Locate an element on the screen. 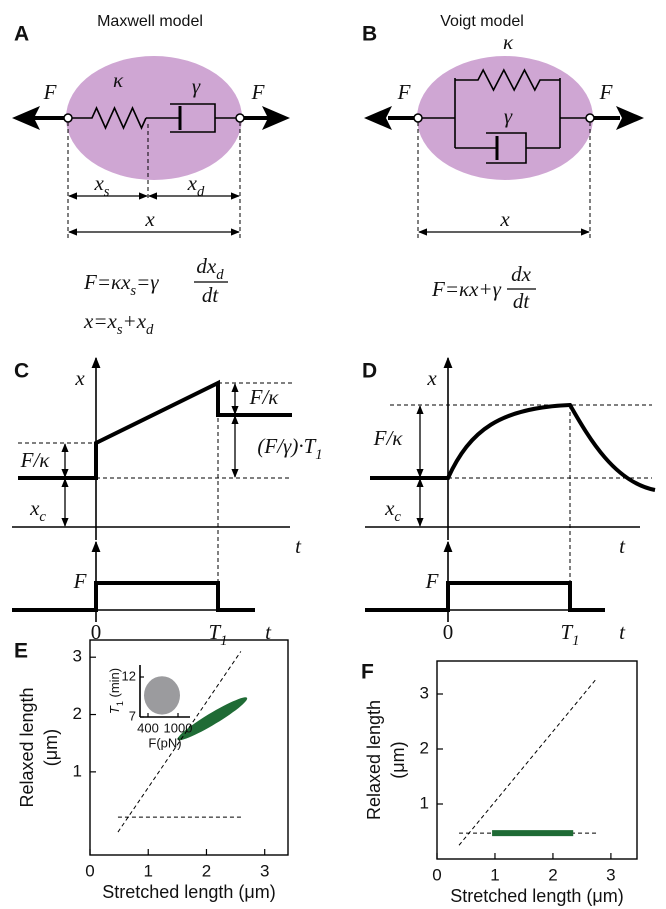 The width and height of the screenshot is (666, 909). equation: dxd is located at coordinates (210, 269).